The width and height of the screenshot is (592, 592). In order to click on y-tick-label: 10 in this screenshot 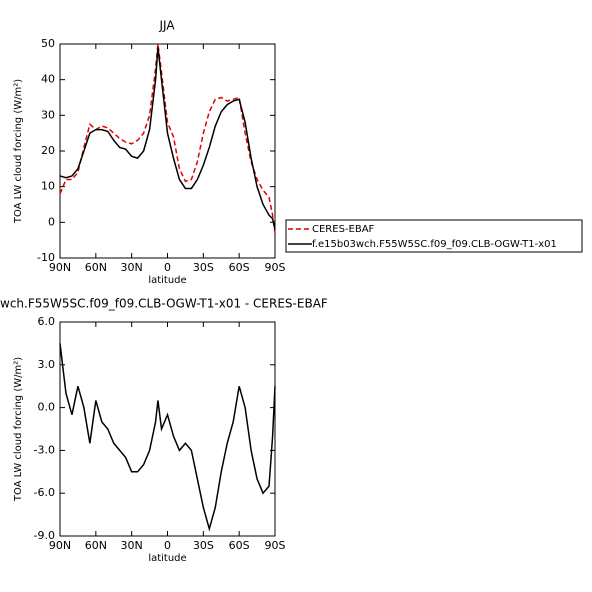, I will do `click(48, 186)`.